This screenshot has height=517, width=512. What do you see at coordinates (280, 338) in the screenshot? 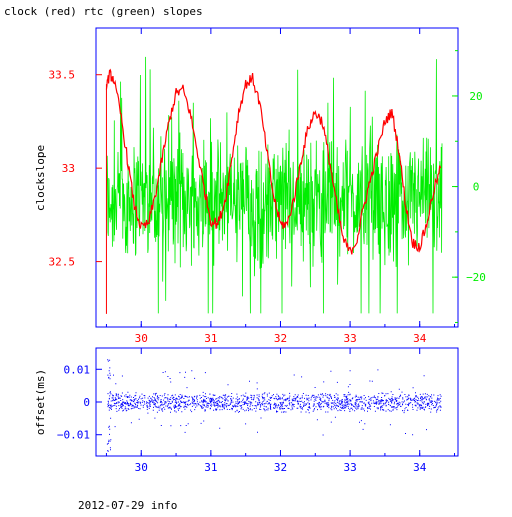
I see `top-x-tick-label: 32` at bounding box center [280, 338].